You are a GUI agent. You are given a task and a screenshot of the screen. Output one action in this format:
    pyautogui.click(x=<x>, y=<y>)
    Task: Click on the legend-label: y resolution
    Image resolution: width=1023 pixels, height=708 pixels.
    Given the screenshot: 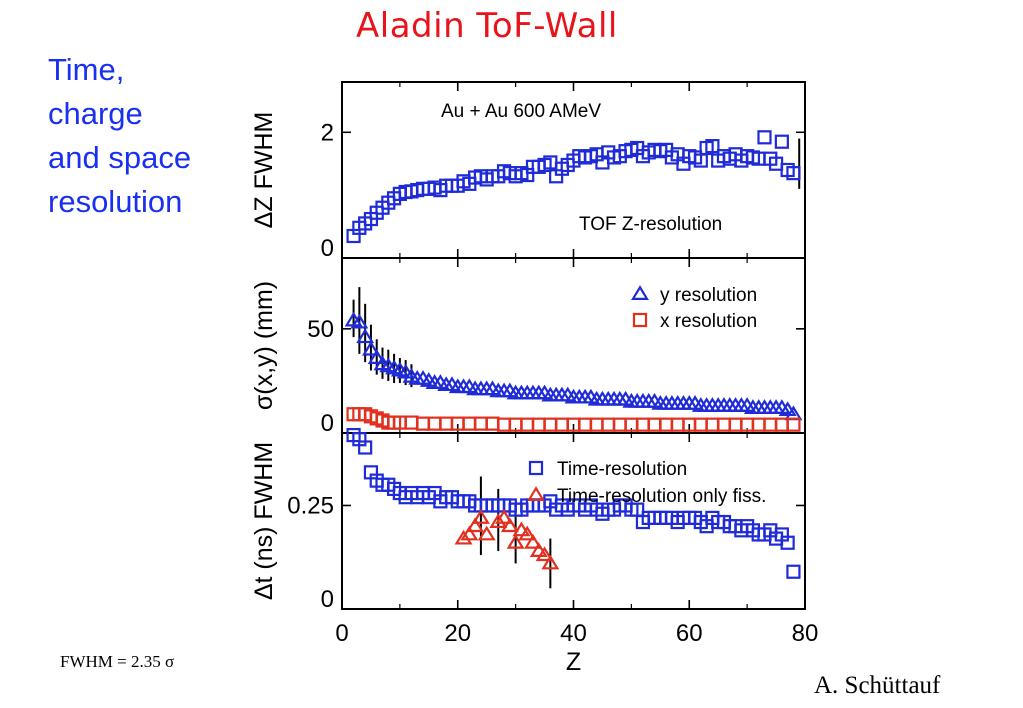 What is the action you would take?
    pyautogui.click(x=708, y=295)
    